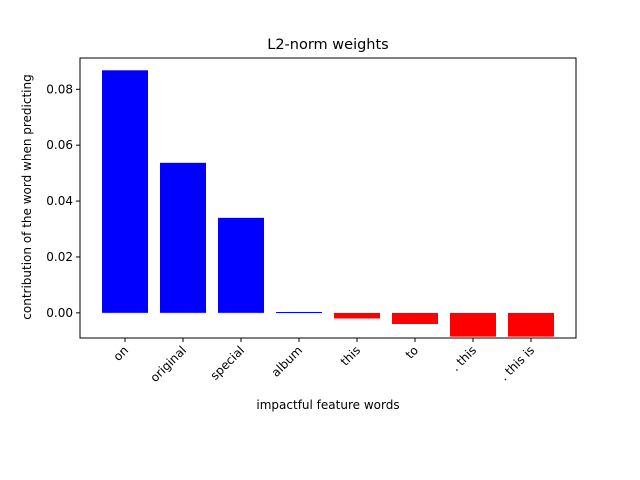 The image size is (640, 480). What do you see at coordinates (327, 405) in the screenshot?
I see `x-axis-label: impactful feature words` at bounding box center [327, 405].